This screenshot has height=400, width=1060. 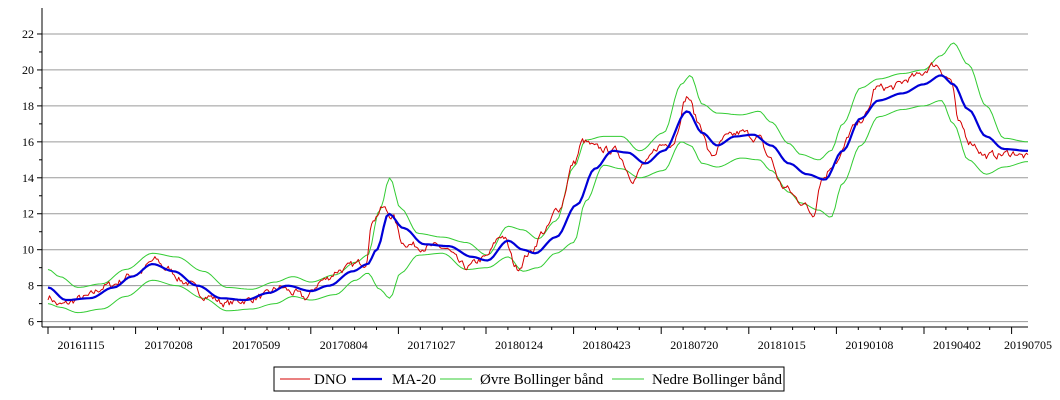 I want to click on x-tick-label: 20190402, so click(x=957, y=345).